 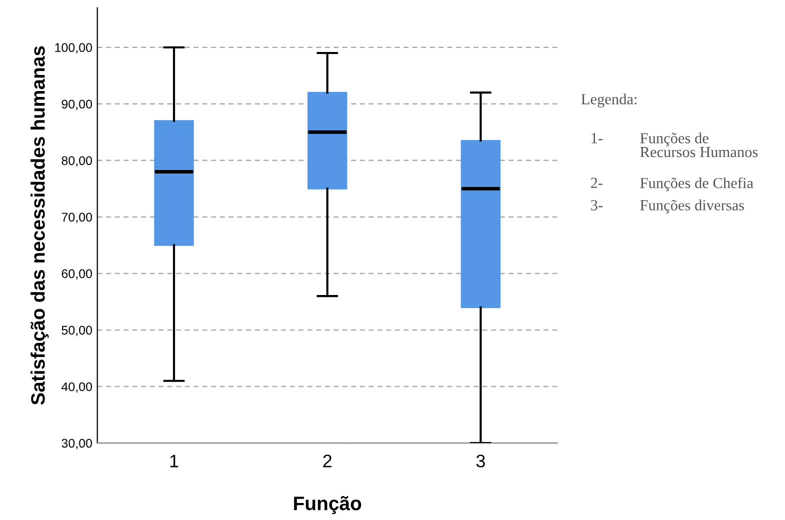 I want to click on x-axis-title: Função, so click(x=328, y=505).